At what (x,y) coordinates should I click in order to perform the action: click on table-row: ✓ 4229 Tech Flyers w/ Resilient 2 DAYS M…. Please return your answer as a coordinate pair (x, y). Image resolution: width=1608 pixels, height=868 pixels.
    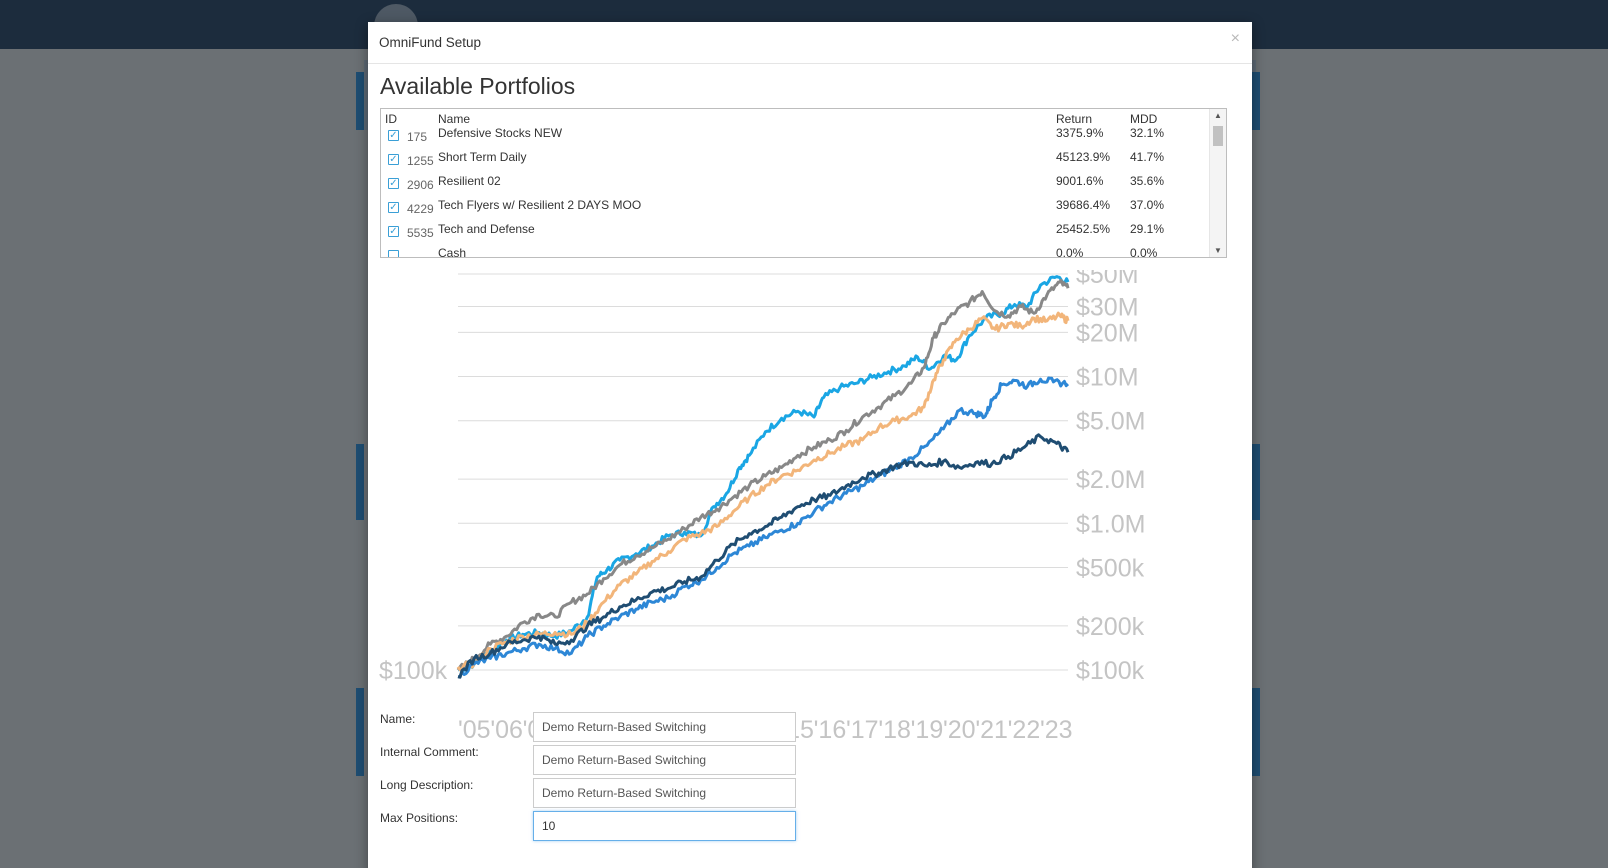
    Looking at the image, I should click on (795, 210).